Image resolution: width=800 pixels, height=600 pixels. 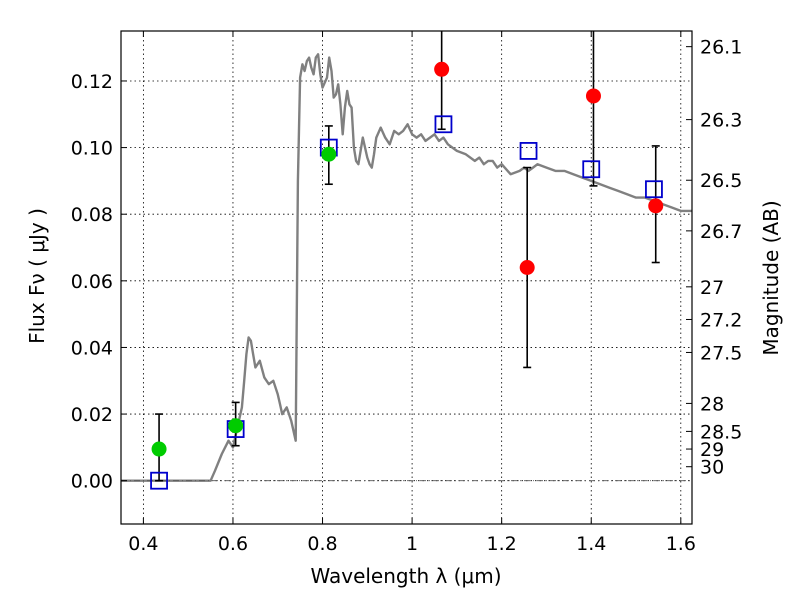 What do you see at coordinates (591, 544) in the screenshot?
I see `x-tick-label: 1.4` at bounding box center [591, 544].